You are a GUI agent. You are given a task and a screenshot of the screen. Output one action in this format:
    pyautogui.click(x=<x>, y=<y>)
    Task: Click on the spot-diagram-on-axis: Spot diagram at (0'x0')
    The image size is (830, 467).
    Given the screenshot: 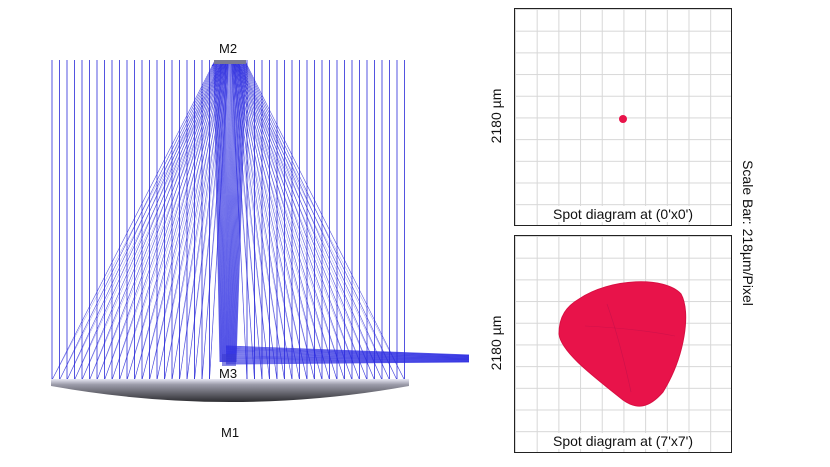 What is the action you would take?
    pyautogui.click(x=623, y=117)
    